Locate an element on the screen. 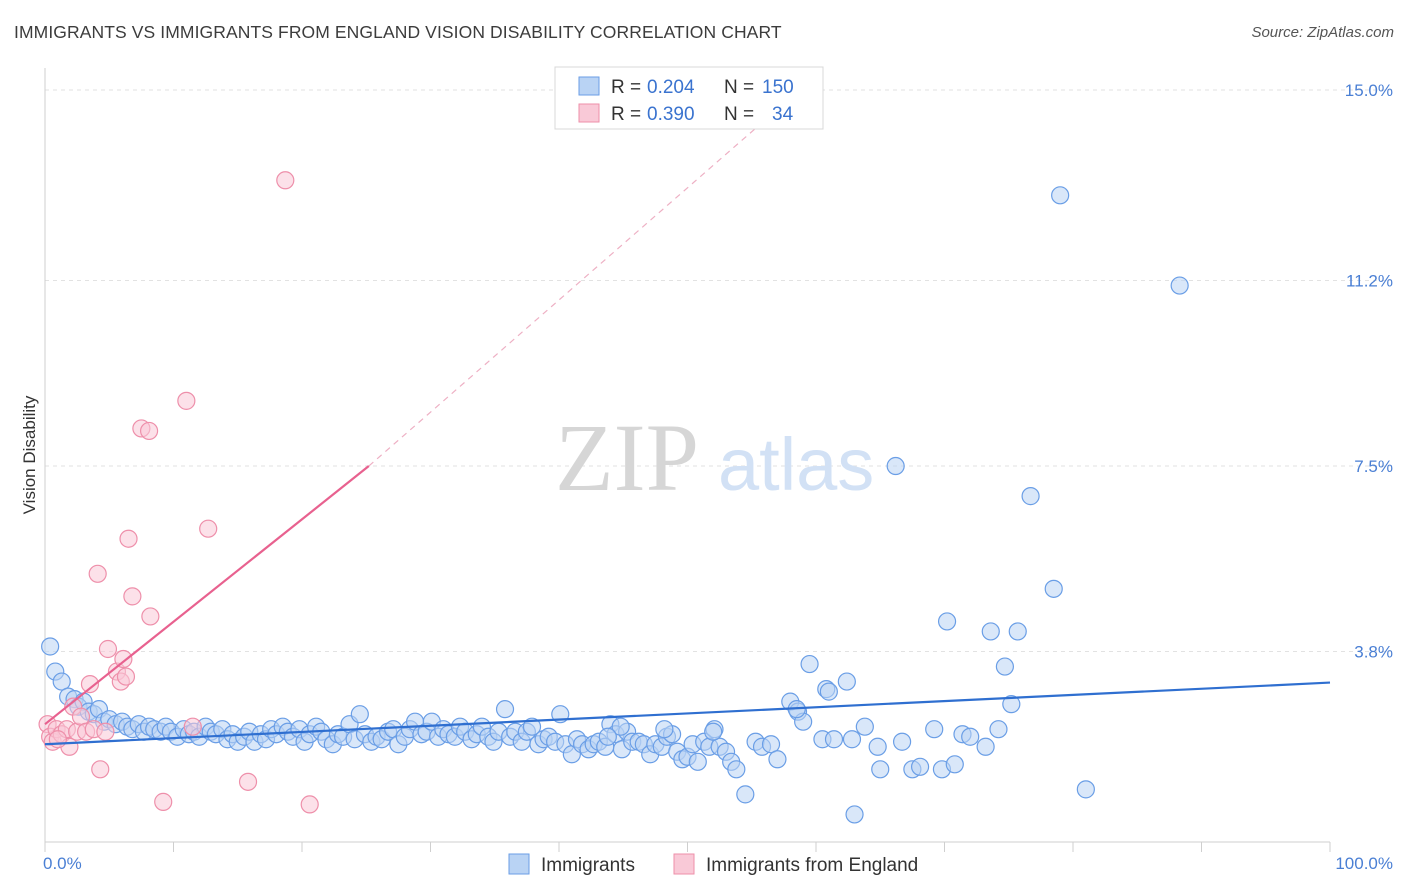 Image resolution: width=1406 pixels, height=892 pixels. bottom-legend-label-england: Immigrants from England is located at coordinates (812, 865).